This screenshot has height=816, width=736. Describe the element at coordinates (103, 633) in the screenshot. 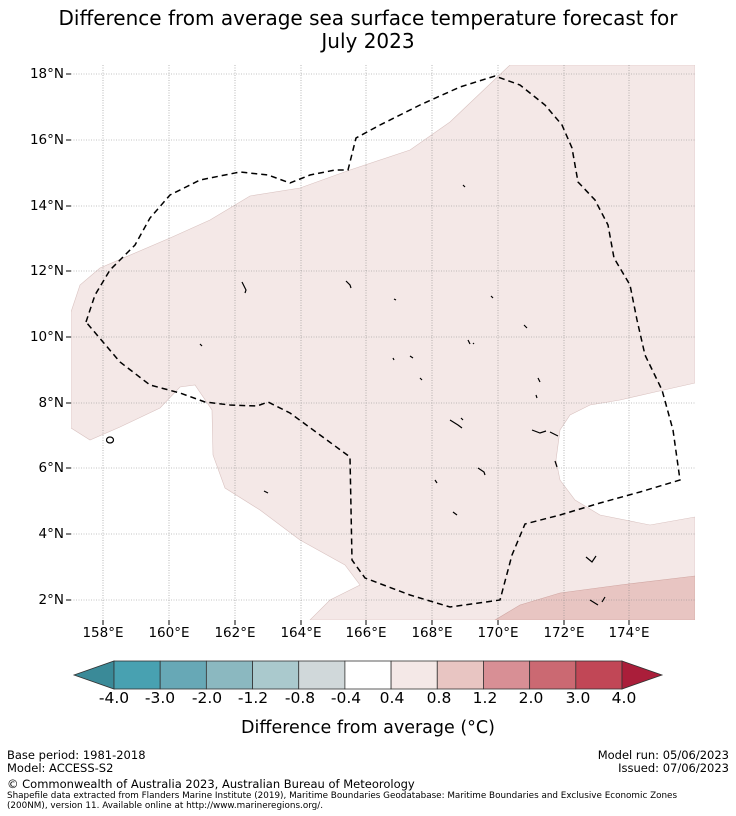

I see `lon-label: 158°E` at that location.